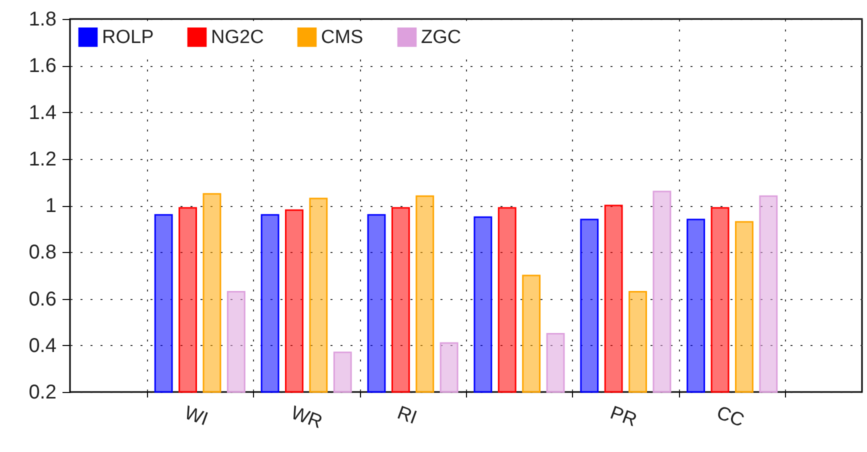  Describe the element at coordinates (42, 19) in the screenshot. I see `y-tick-label: 1.8` at that location.